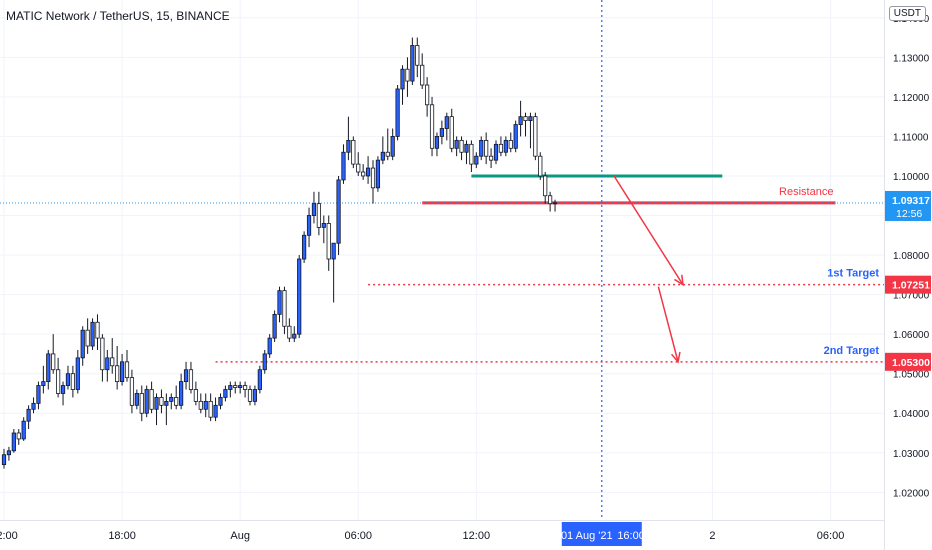 The image size is (932, 550). I want to click on time-tick-label: Aug, so click(240, 536).